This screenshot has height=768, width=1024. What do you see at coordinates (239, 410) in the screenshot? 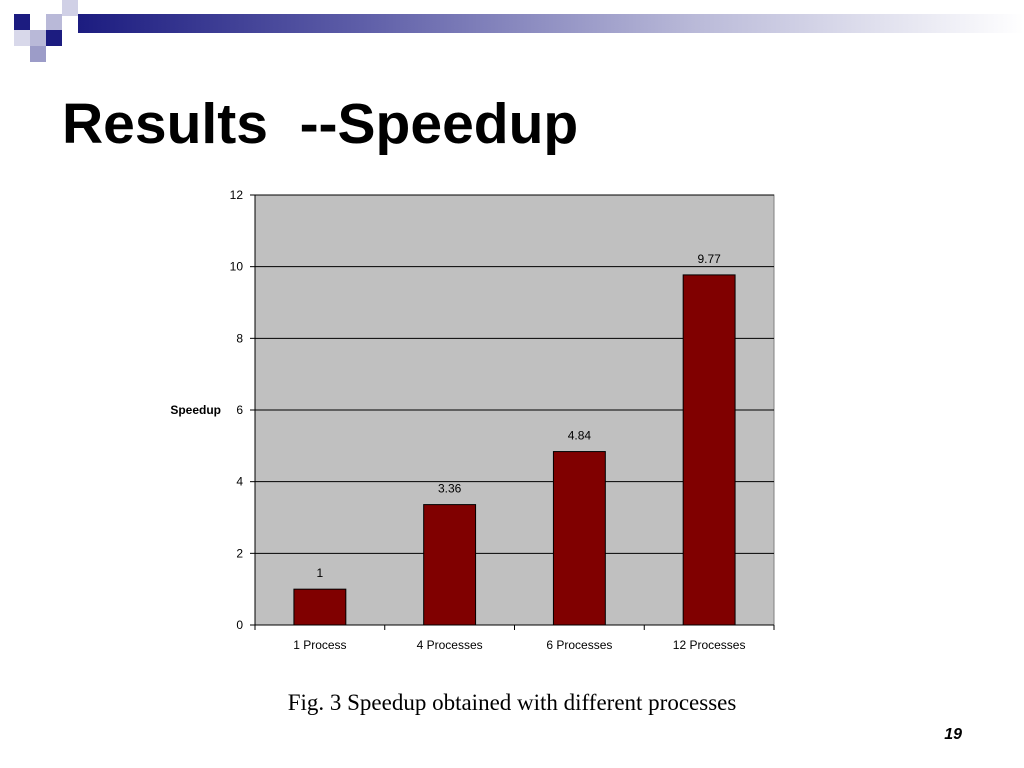
I see `y-tick-label: 6` at bounding box center [239, 410].